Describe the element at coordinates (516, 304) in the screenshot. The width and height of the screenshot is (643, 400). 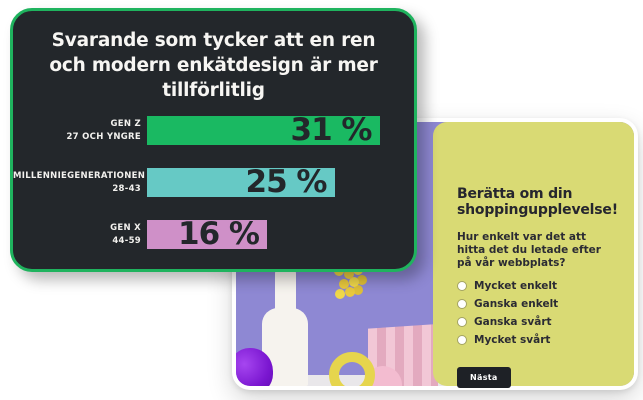
I see `option-label: Ganska enkelt` at that location.